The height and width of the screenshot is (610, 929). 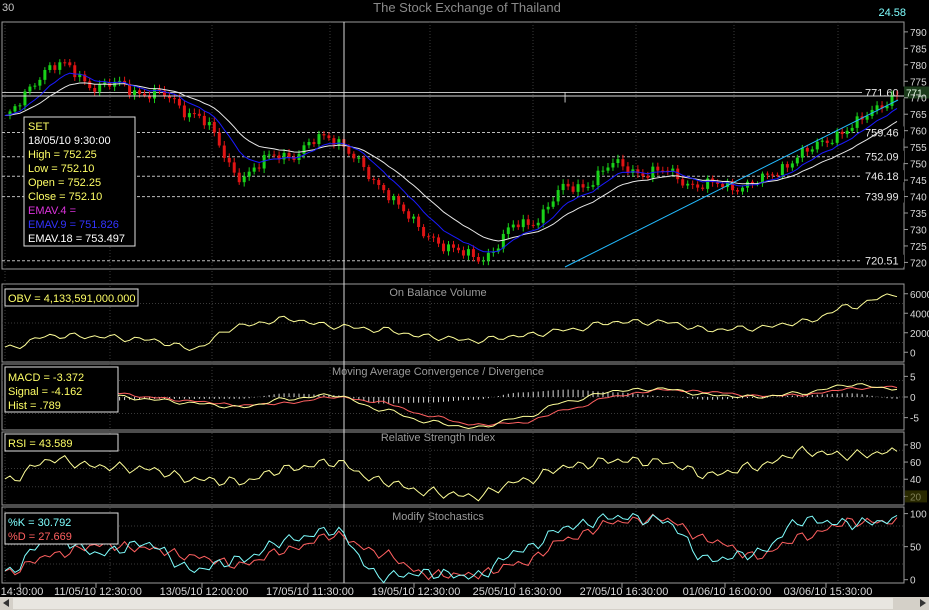 I want to click on price-tick-label: 755, so click(x=918, y=148).